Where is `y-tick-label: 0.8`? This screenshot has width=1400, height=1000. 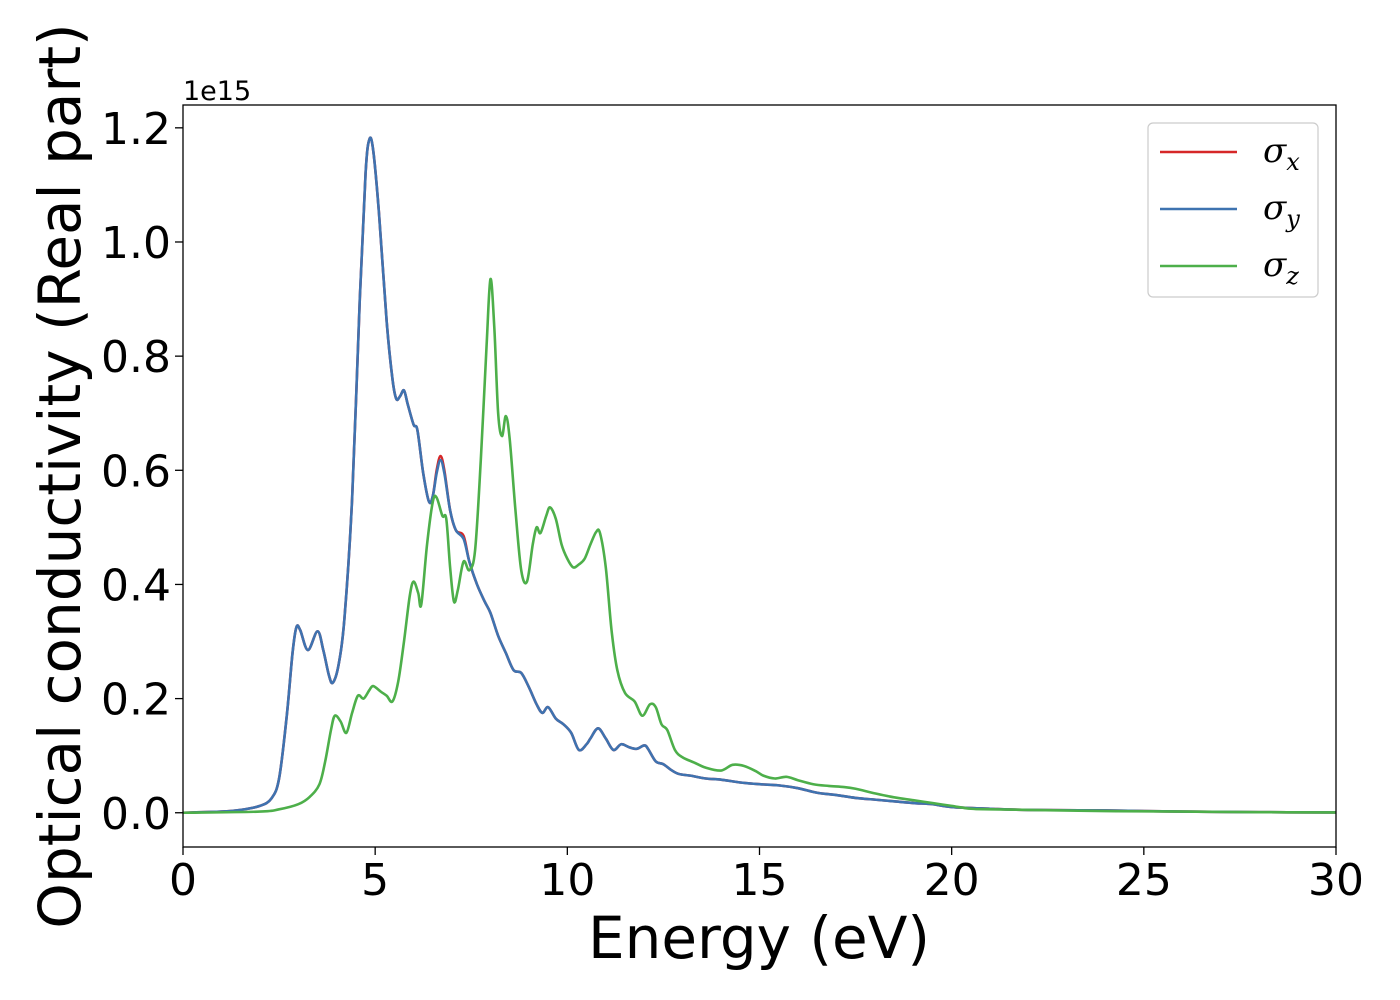 y-tick-label: 0.8 is located at coordinates (136, 357).